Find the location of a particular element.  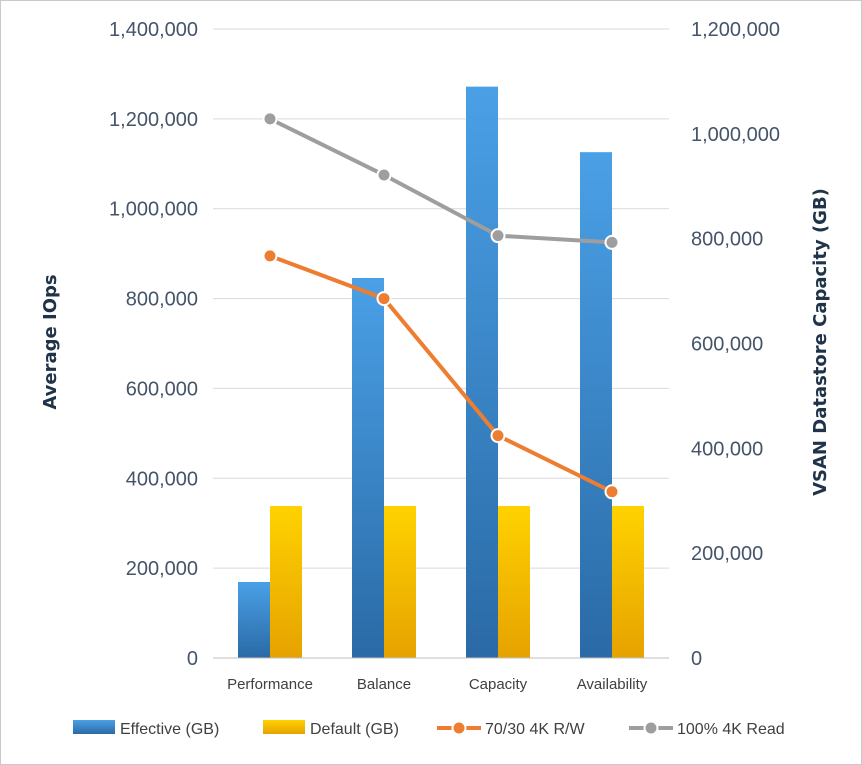

line-100-4k-read is located at coordinates (441, 181).